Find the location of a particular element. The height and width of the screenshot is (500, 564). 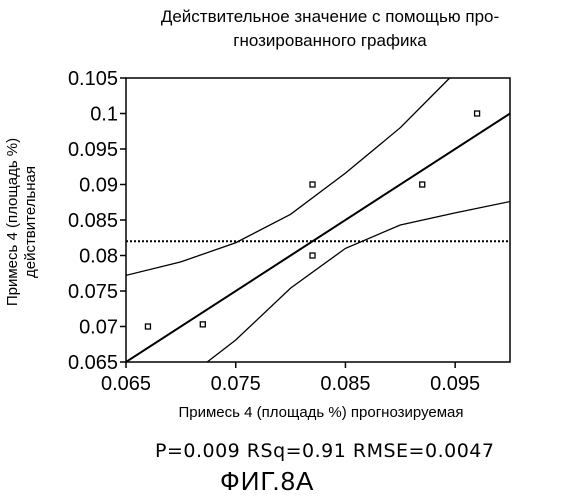

y-tick-label: 0.07 is located at coordinates (98, 328).